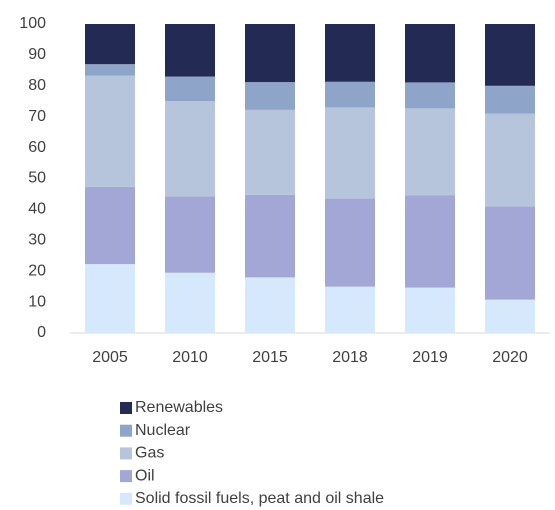 The width and height of the screenshot is (555, 510). Describe the element at coordinates (37, 147) in the screenshot. I see `y-tick-label: 60` at that location.